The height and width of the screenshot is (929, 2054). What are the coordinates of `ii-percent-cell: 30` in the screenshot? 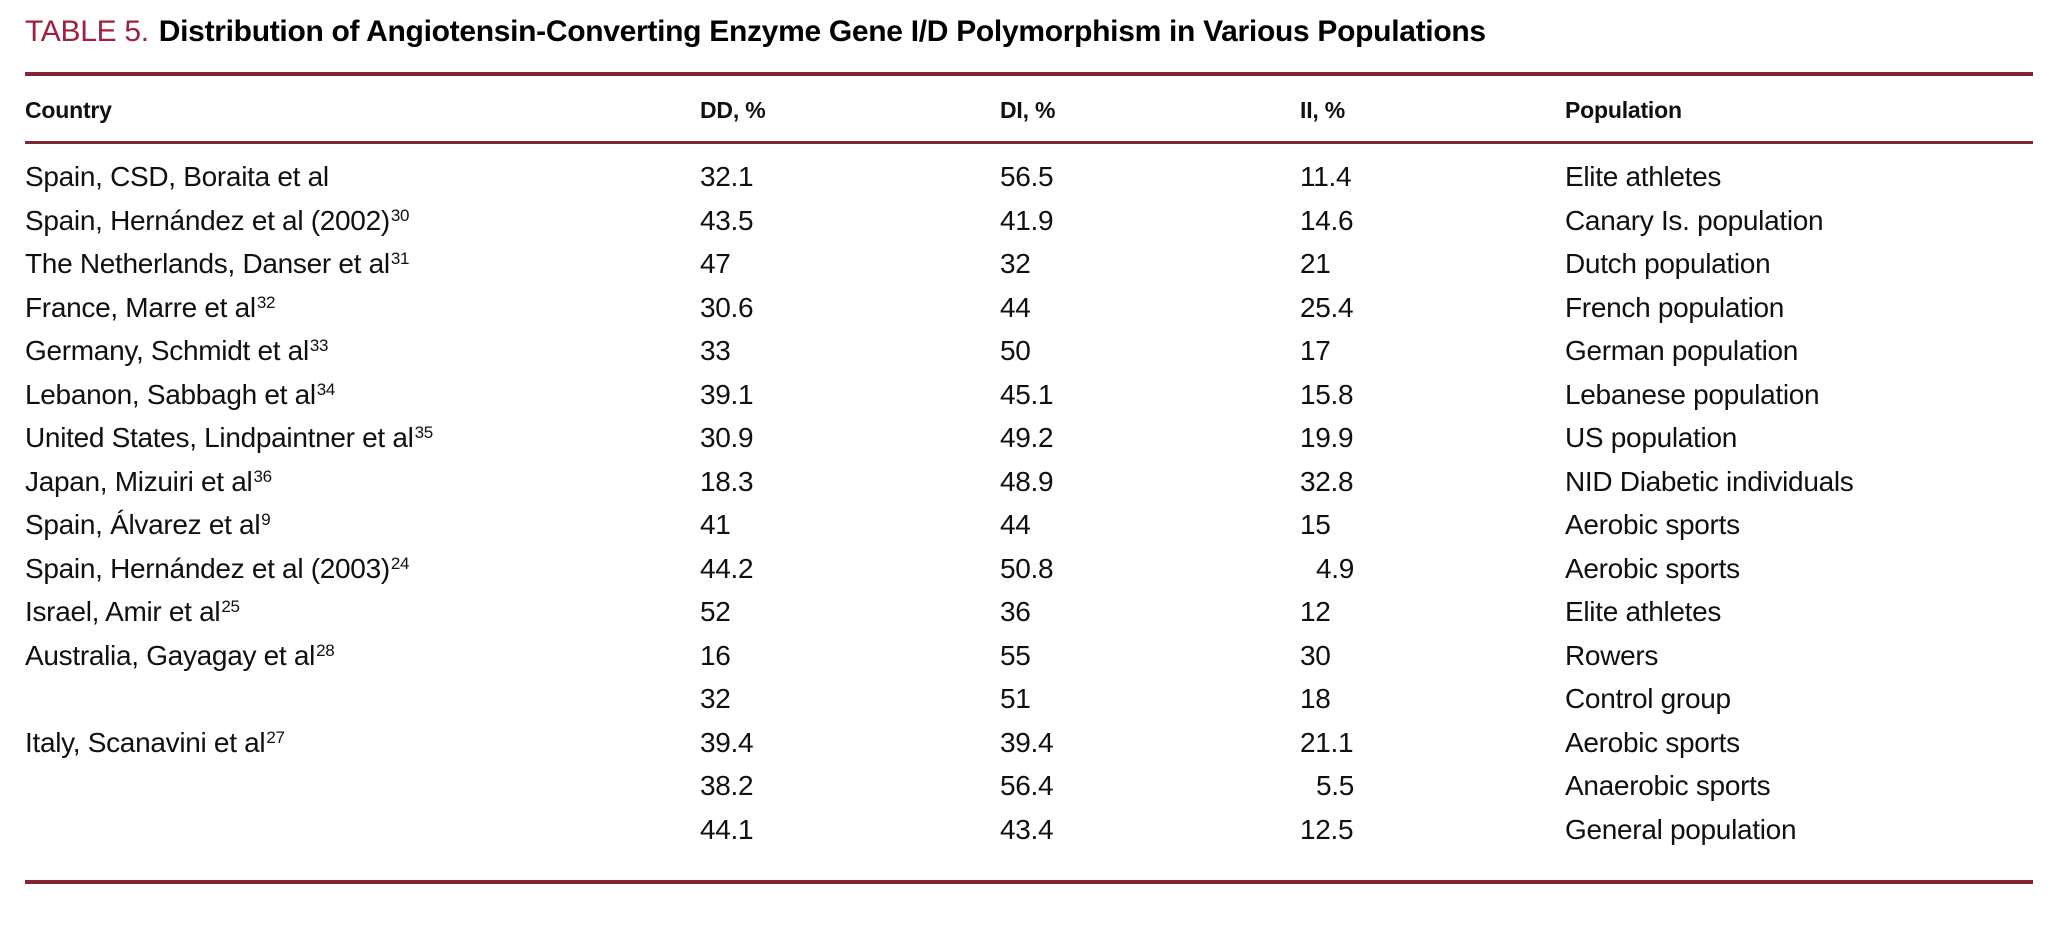 It's located at (1315, 655).